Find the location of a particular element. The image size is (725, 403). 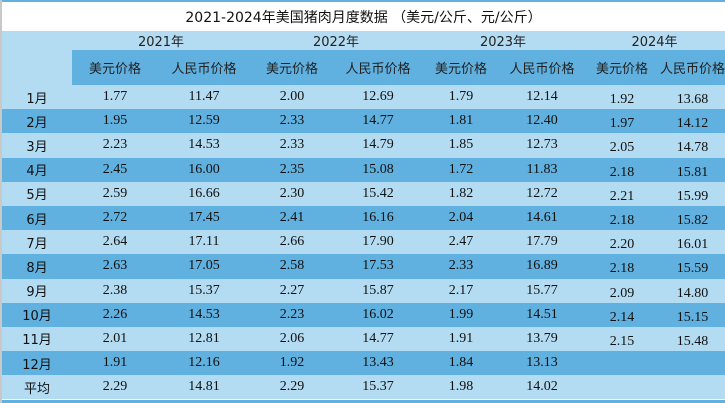

usd-price-cell: 1.84 is located at coordinates (461, 363).